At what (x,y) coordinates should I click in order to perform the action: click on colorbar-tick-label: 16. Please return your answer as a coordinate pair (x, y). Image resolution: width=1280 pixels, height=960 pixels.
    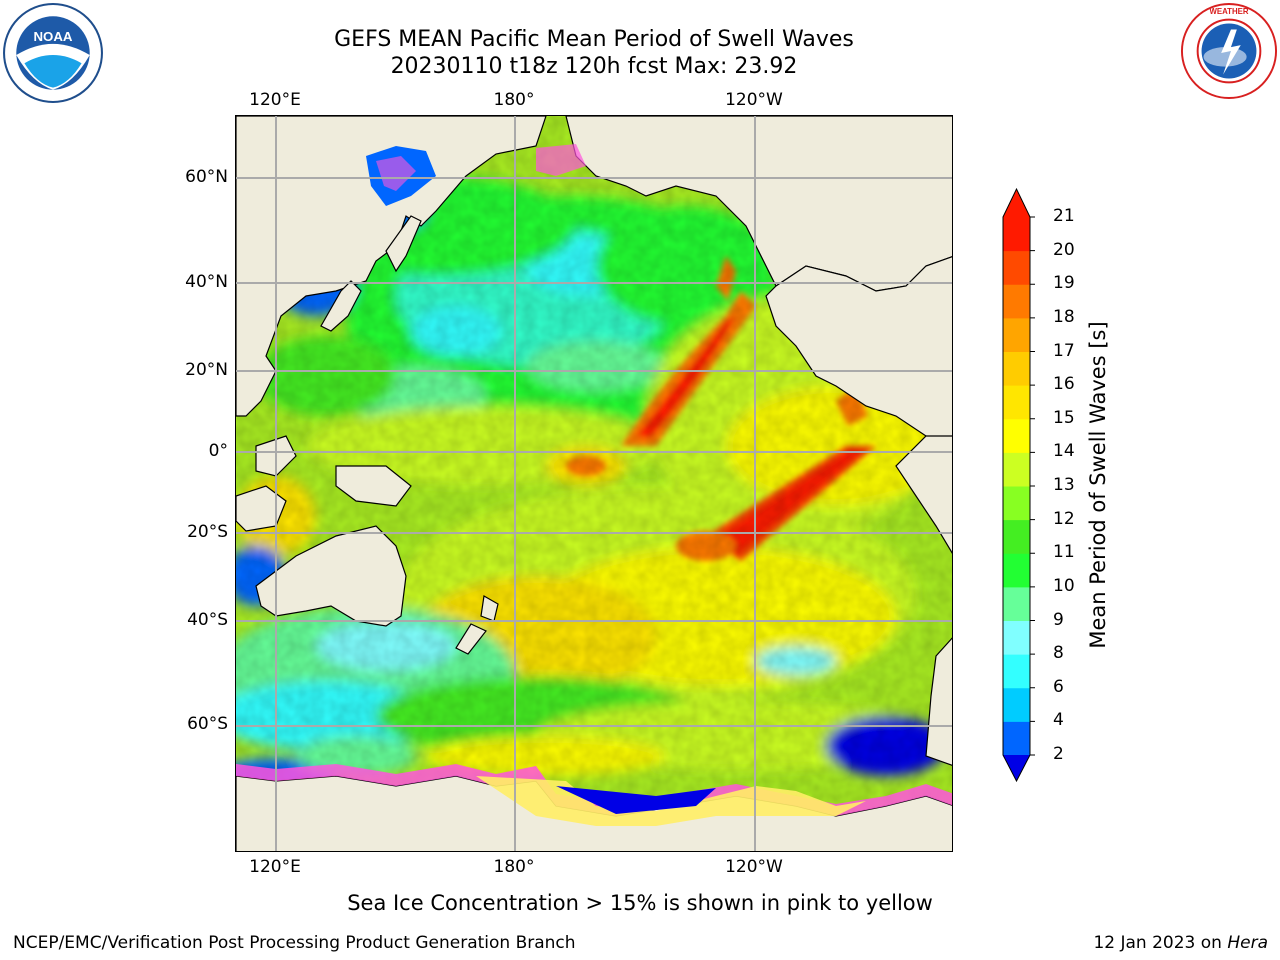
    Looking at the image, I should click on (1064, 384).